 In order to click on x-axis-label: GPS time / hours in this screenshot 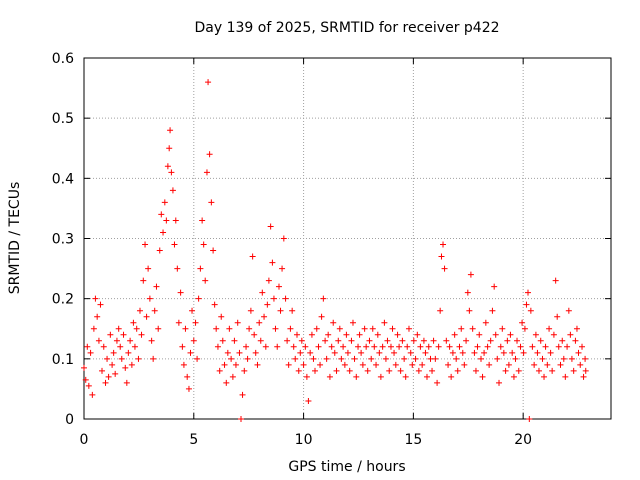, I will do `click(346, 467)`.